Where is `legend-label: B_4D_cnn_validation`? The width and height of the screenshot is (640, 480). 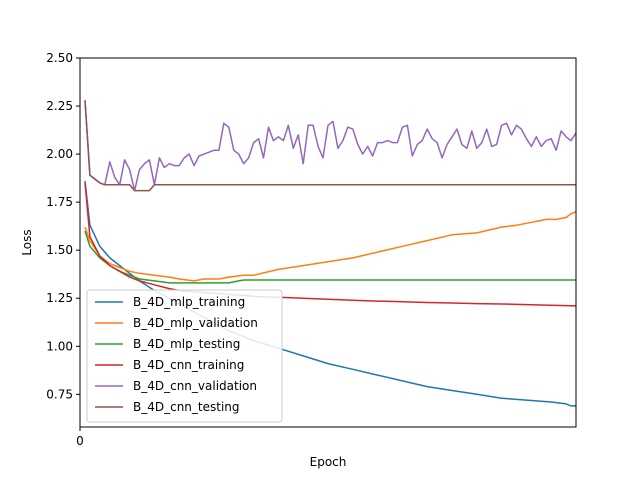 legend-label: B_4D_cnn_validation is located at coordinates (195, 386).